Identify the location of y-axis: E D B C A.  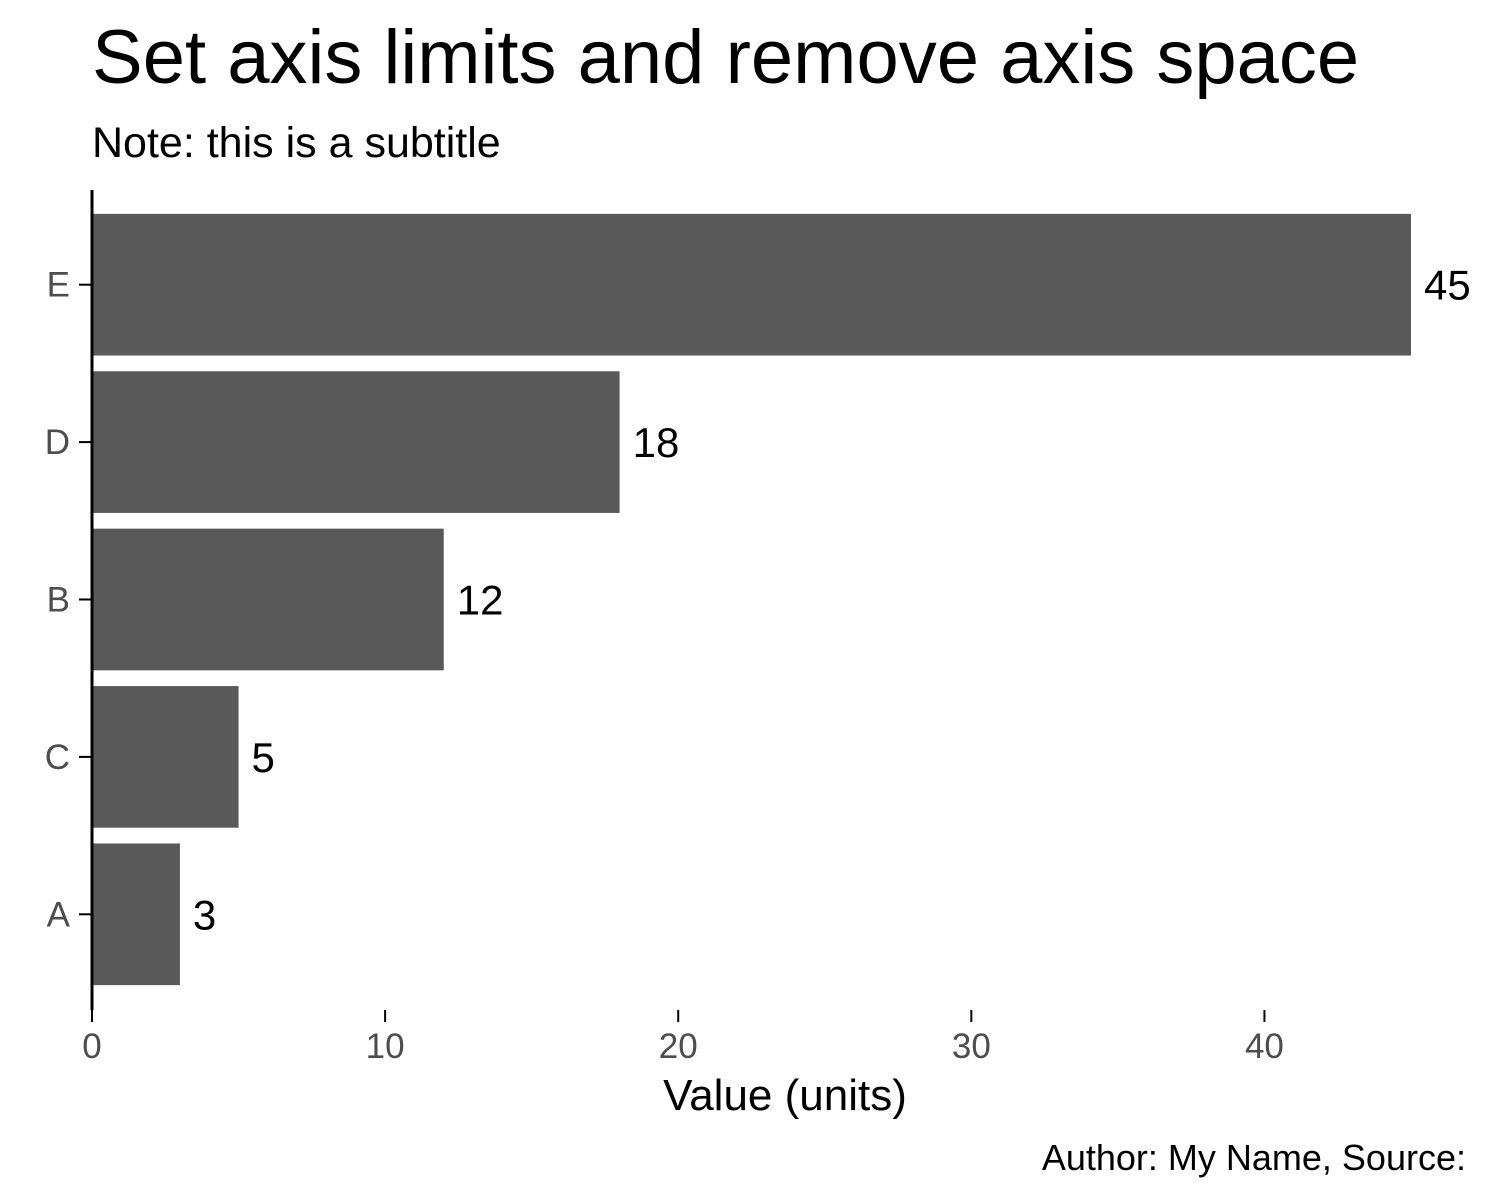
(69, 600).